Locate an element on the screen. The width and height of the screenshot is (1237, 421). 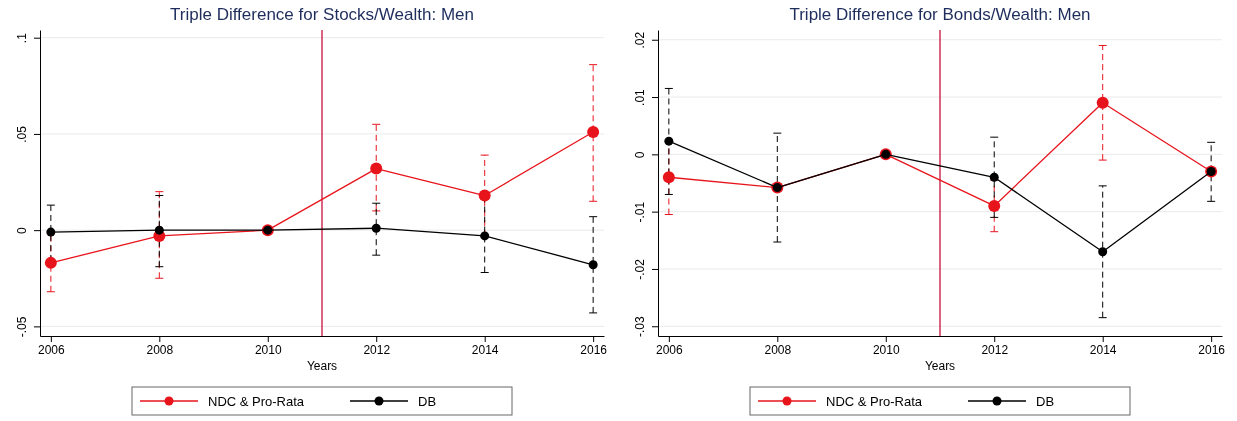
chart-title: Triple Difference for Bonds/Wealth: Men is located at coordinates (940, 14).